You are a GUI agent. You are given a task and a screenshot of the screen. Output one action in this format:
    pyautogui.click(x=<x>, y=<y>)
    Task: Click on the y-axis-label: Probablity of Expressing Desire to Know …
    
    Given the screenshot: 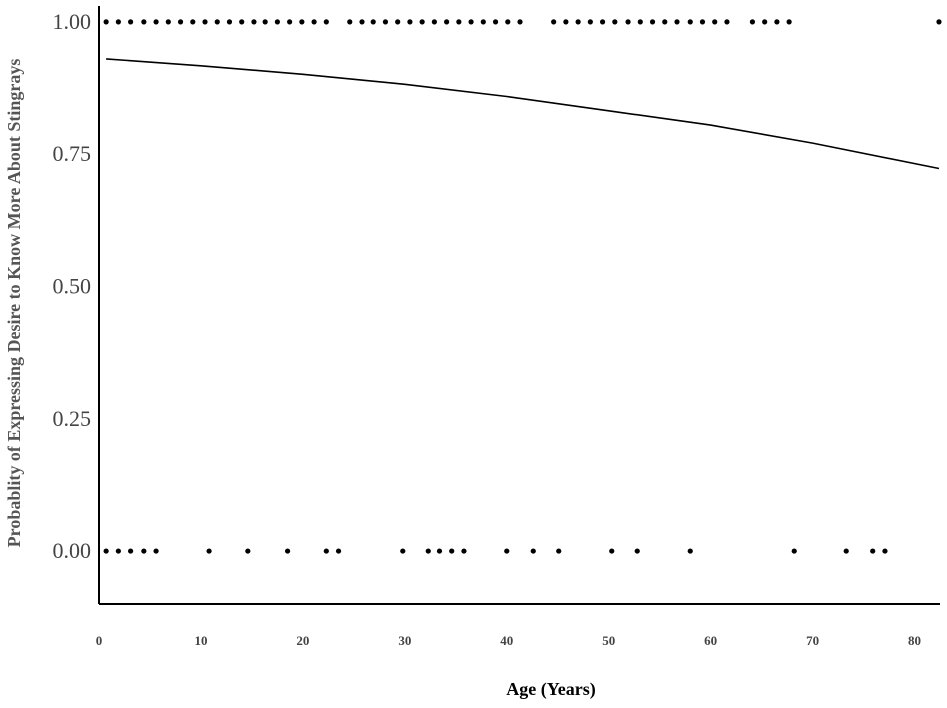 What is the action you would take?
    pyautogui.click(x=14, y=303)
    